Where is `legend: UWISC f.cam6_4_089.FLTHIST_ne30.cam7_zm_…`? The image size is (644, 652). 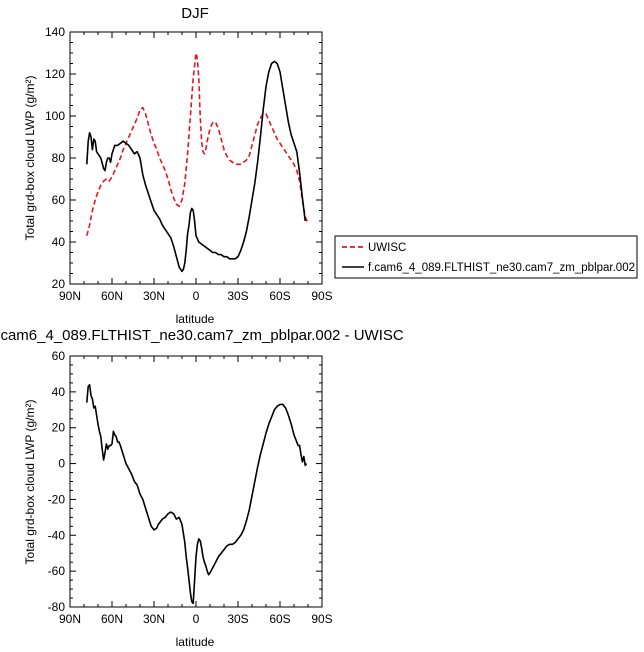 legend: UWISC f.cam6_4_089.FLTHIST_ne30.cam7_zm_… is located at coordinates (486, 257).